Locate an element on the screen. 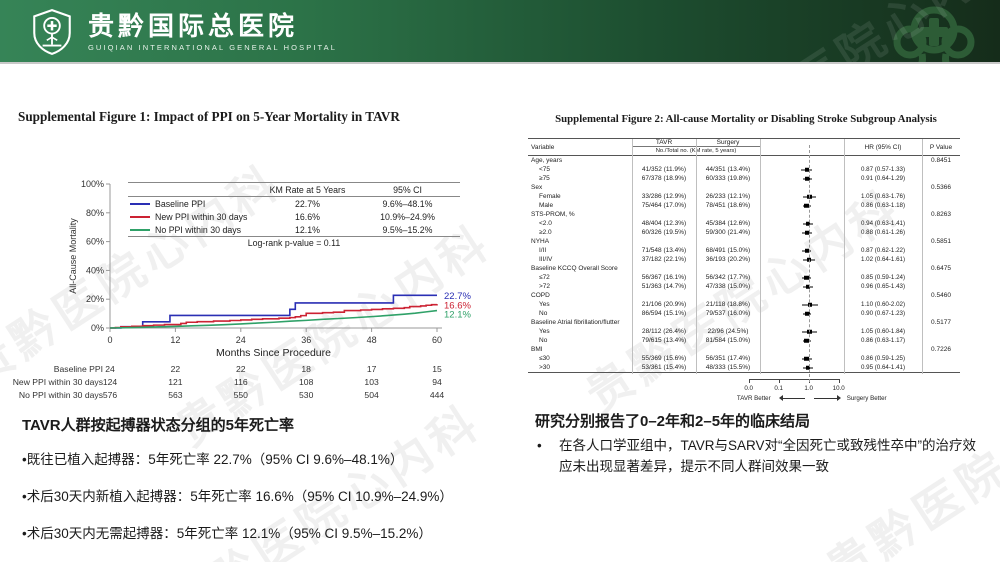 The width and height of the screenshot is (1000, 562). legend-series-label: New PPI within 30 days is located at coordinates (201, 216).